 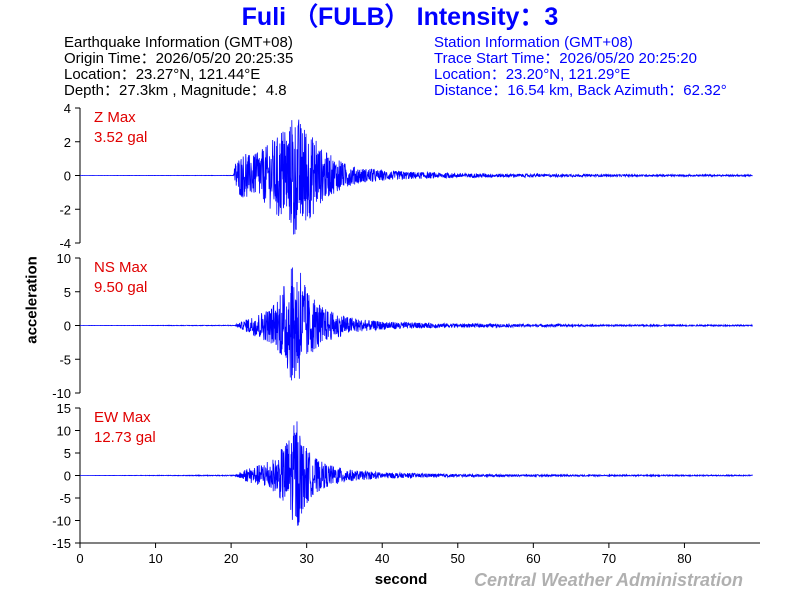 What do you see at coordinates (61, 521) in the screenshot?
I see `ew-y-tick-label: -10` at bounding box center [61, 521].